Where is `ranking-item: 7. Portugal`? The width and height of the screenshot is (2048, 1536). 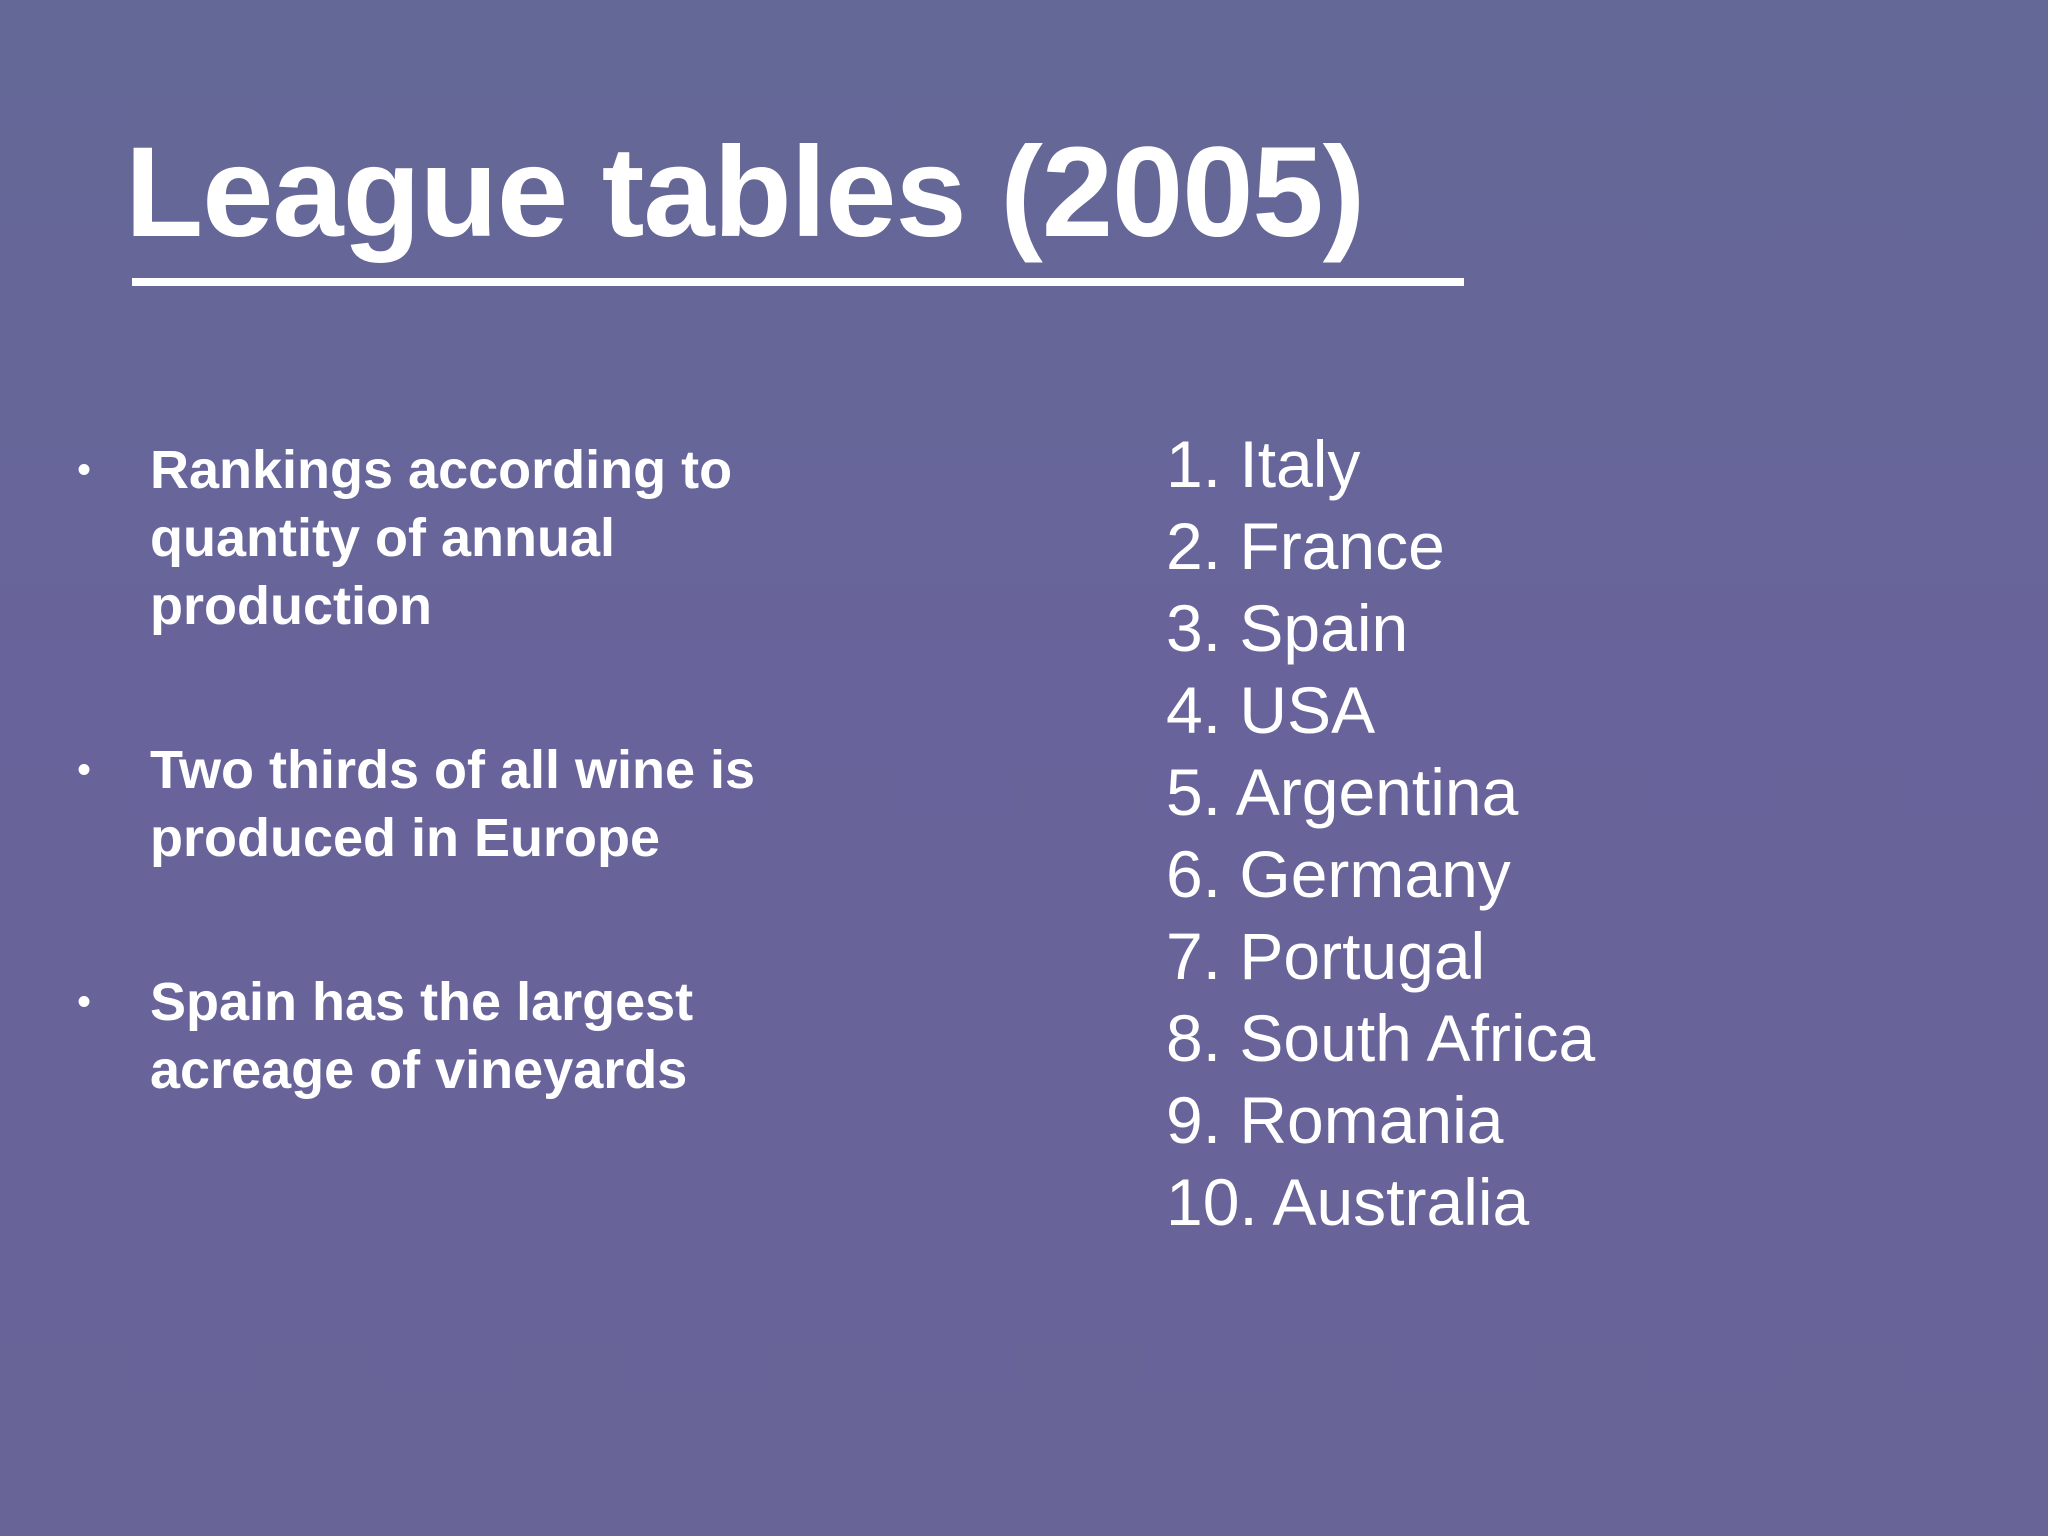
ranking-item: 7. Portugal is located at coordinates (1326, 956).